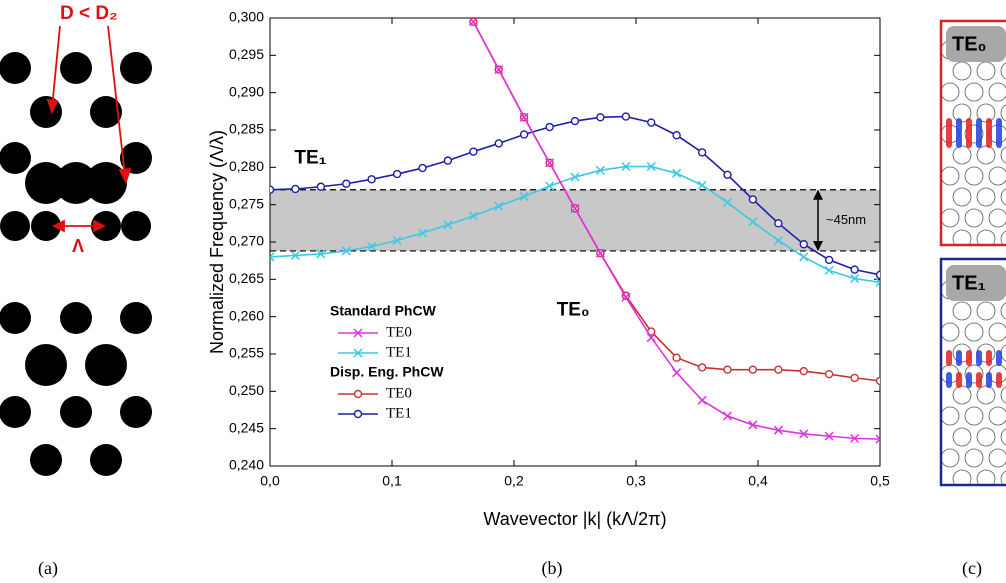 The height and width of the screenshot is (583, 1006). Describe the element at coordinates (246, 353) in the screenshot. I see `y-tick-label: 0,255` at that location.